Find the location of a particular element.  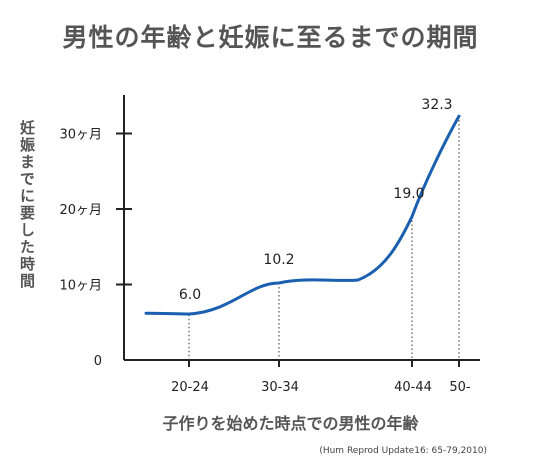

y-tick-label: 0 is located at coordinates (98, 361).